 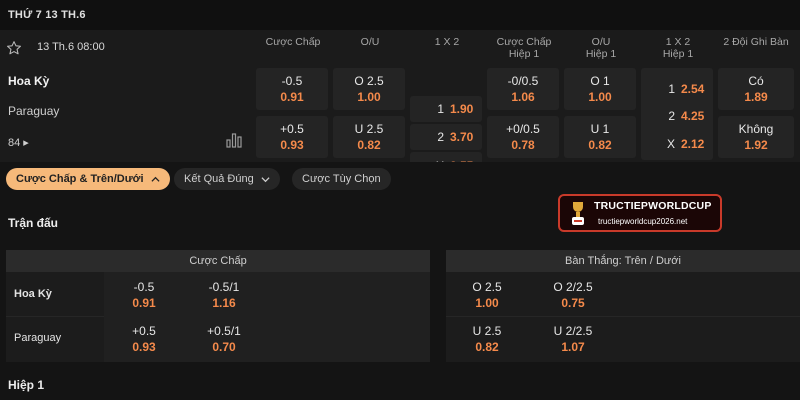 What do you see at coordinates (756, 137) in the screenshot?
I see `odds-cell-btts-no: Không 1.92` at bounding box center [756, 137].